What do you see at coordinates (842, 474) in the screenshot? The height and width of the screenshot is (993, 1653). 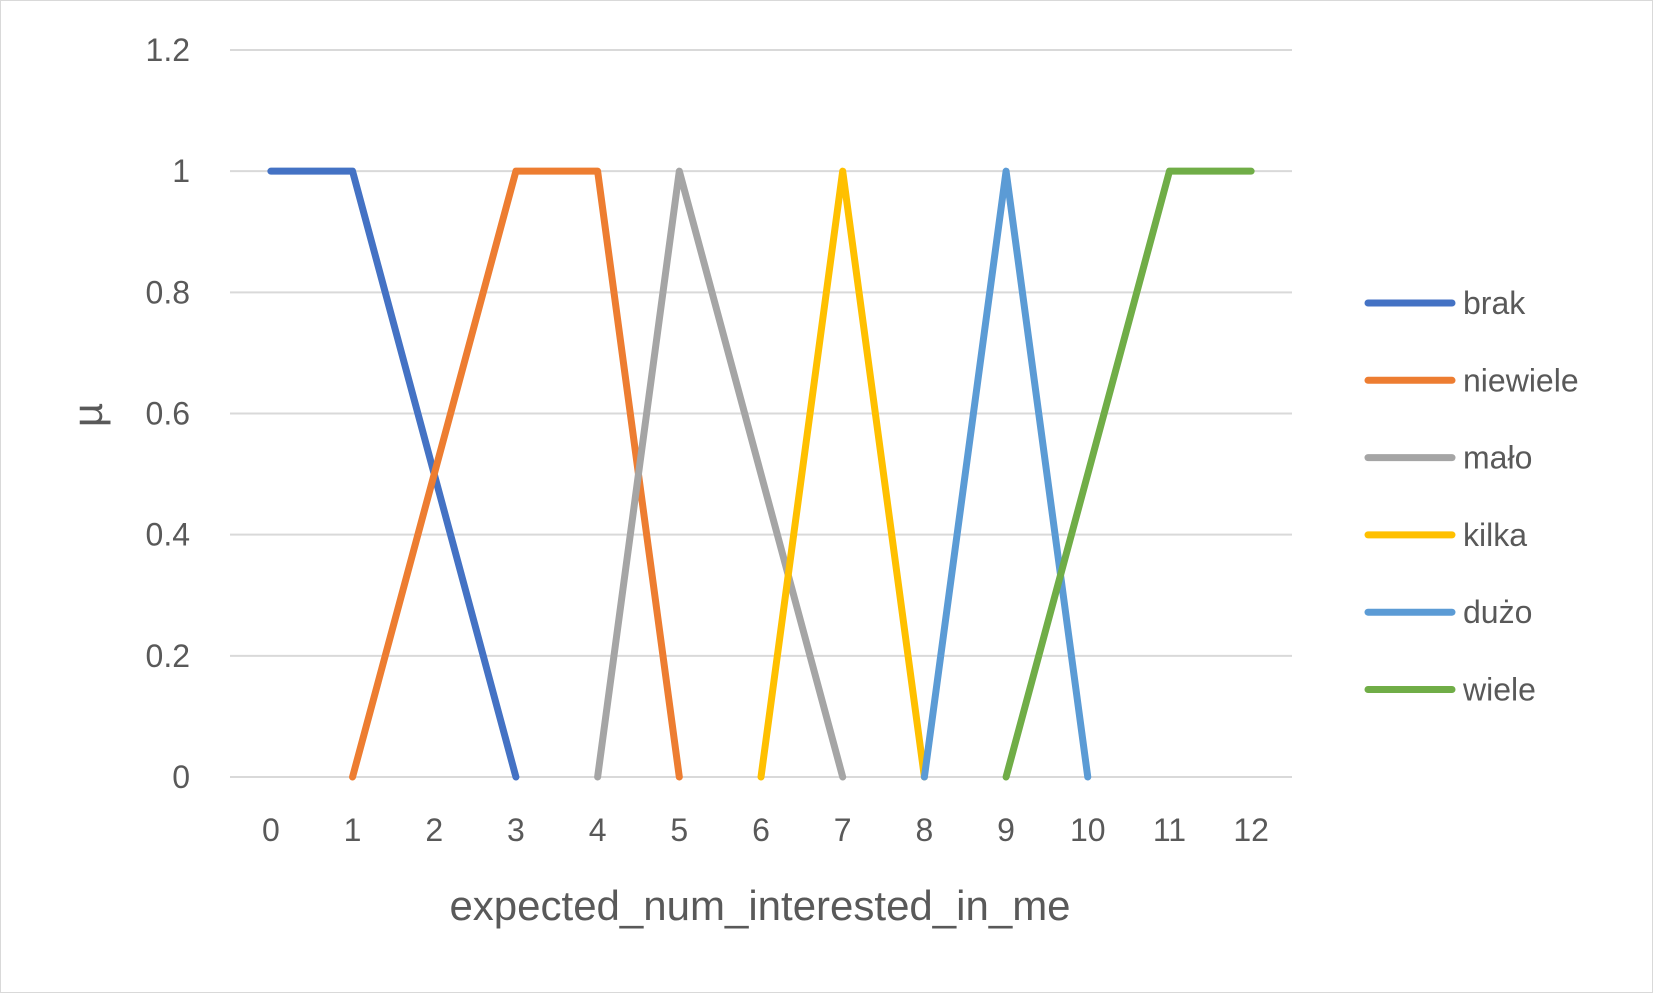 I see `series-line-kilka` at bounding box center [842, 474].